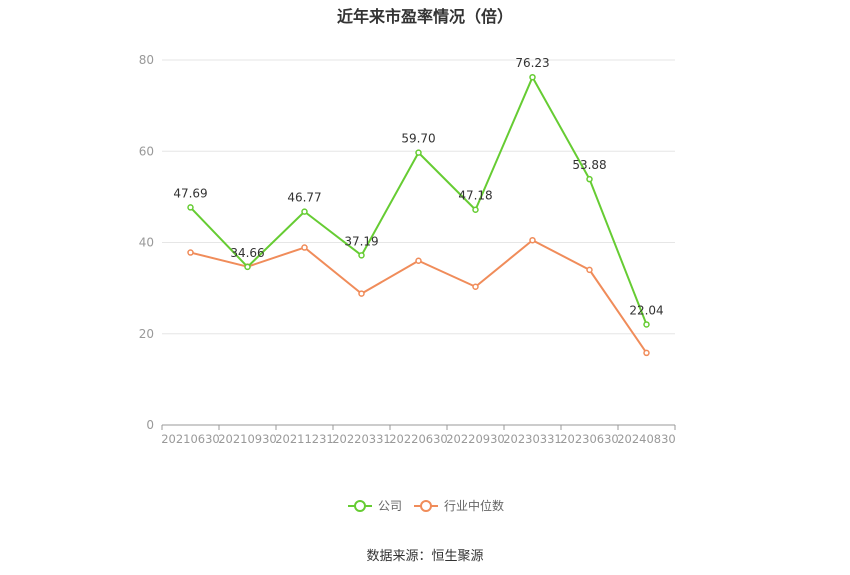  I want to click on legend: 公司 行业中位数, so click(426, 505).